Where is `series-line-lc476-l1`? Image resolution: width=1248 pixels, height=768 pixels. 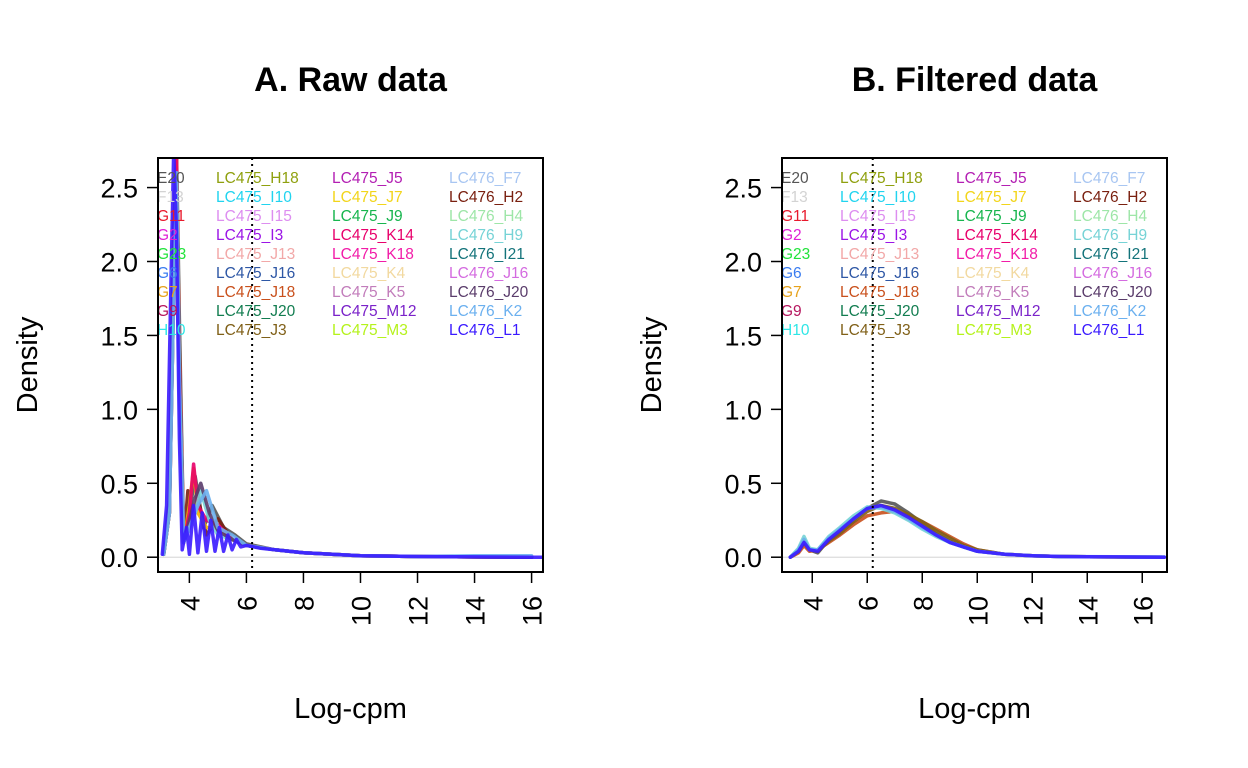 series-line-lc476-l1 is located at coordinates (977, 531).